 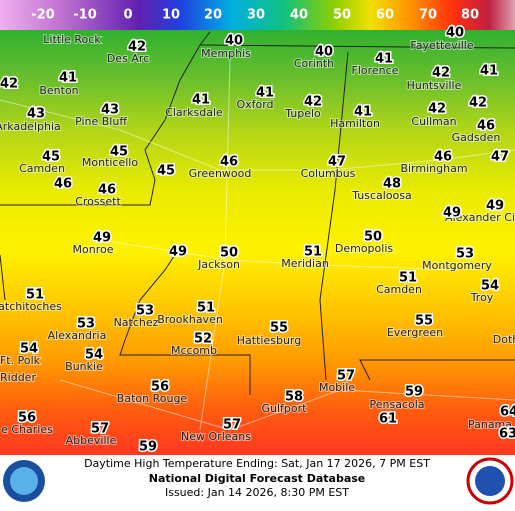 What do you see at coordinates (507, 412) in the screenshot?
I see `temperature-label: 64` at bounding box center [507, 412].